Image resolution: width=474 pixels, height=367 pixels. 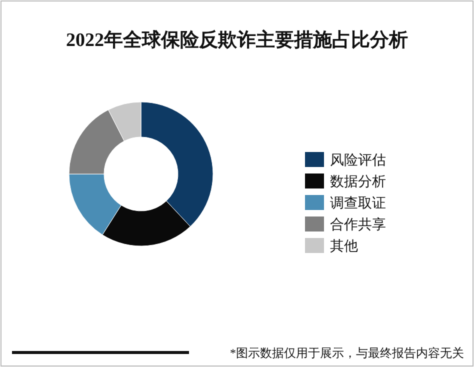 I want to click on chart-title: 2022年全球保险反欺诈主要措施占比分析, so click(x=237, y=40).